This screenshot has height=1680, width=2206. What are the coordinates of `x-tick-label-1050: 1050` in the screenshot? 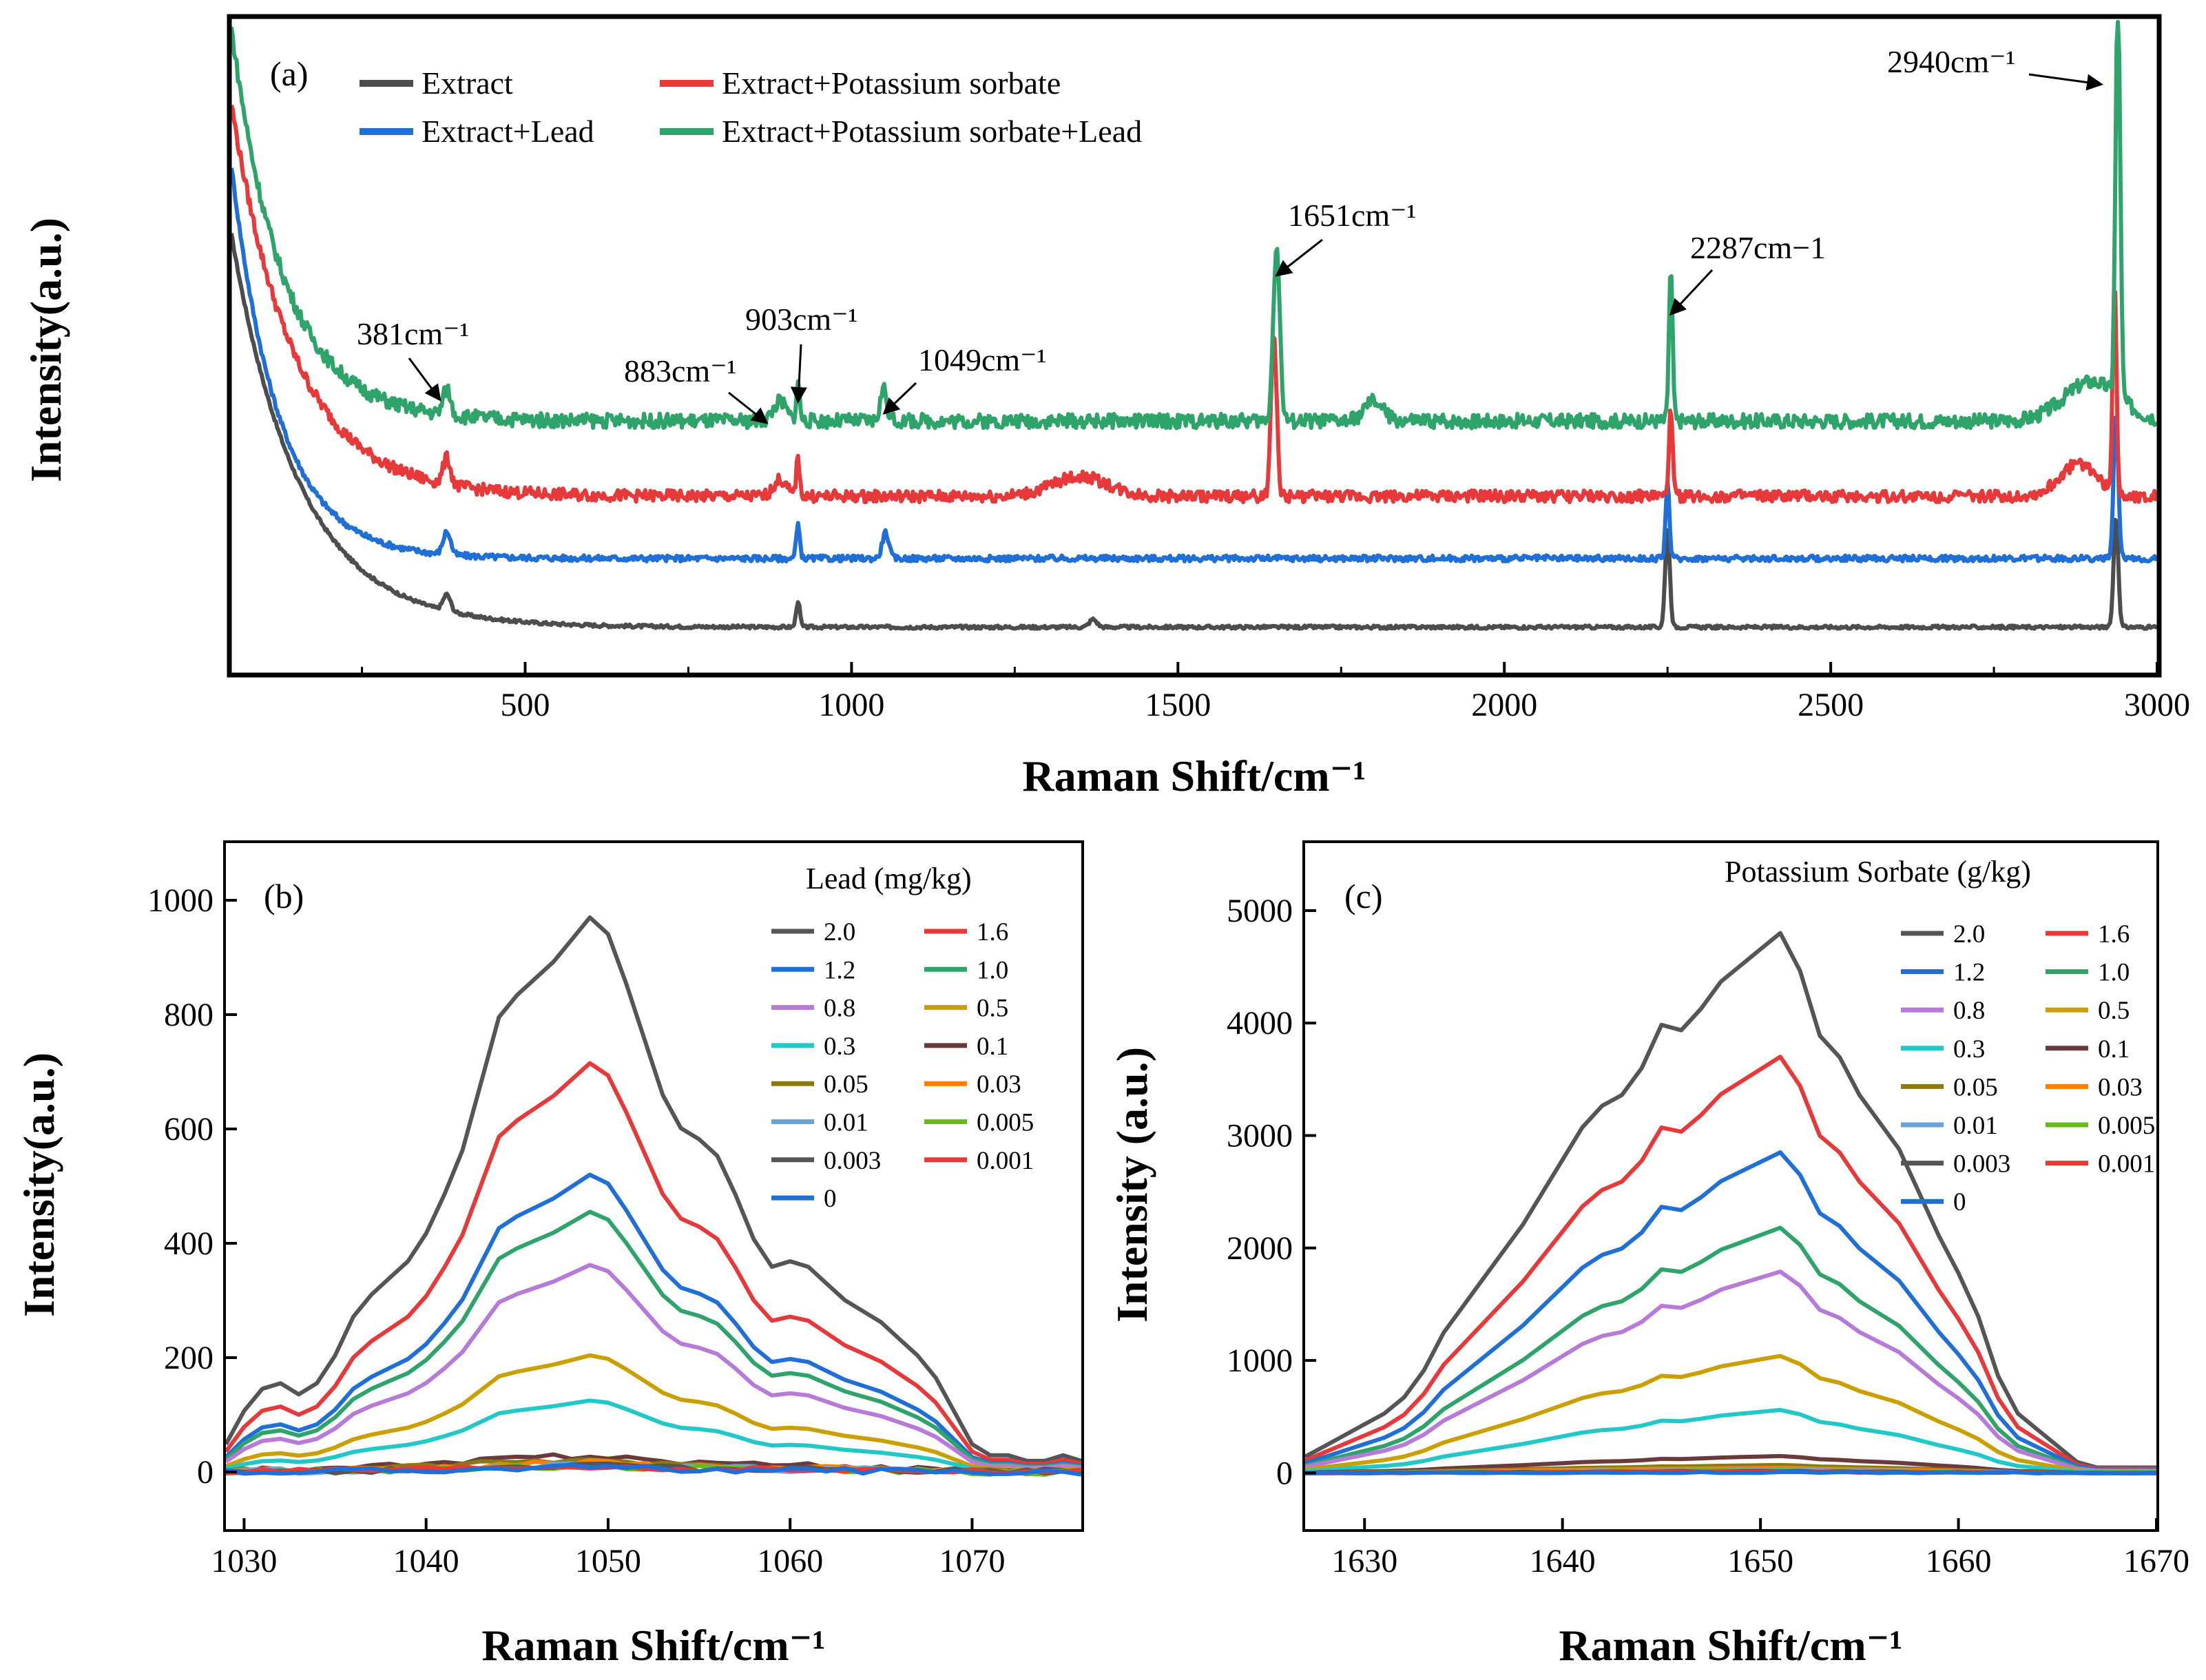 It's located at (608, 1561).